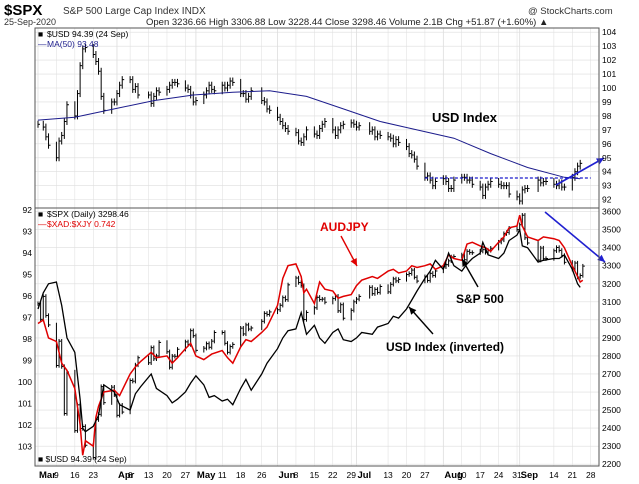 This screenshot has width=639, height=484. I want to click on x-tick-label: 20, so click(407, 475).